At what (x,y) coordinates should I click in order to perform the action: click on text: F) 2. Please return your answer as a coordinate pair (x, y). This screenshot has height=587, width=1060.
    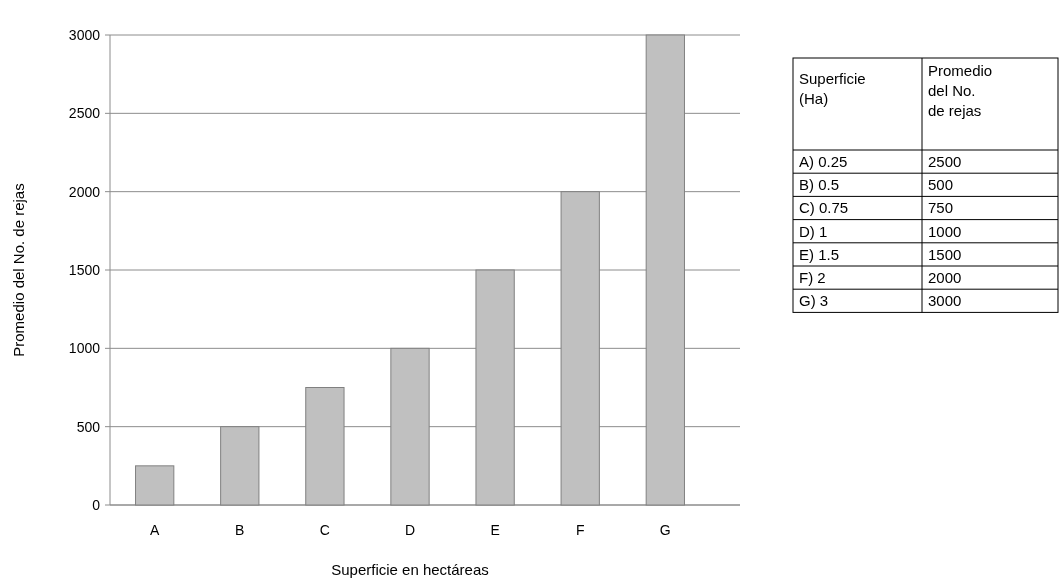
    Looking at the image, I should click on (812, 277).